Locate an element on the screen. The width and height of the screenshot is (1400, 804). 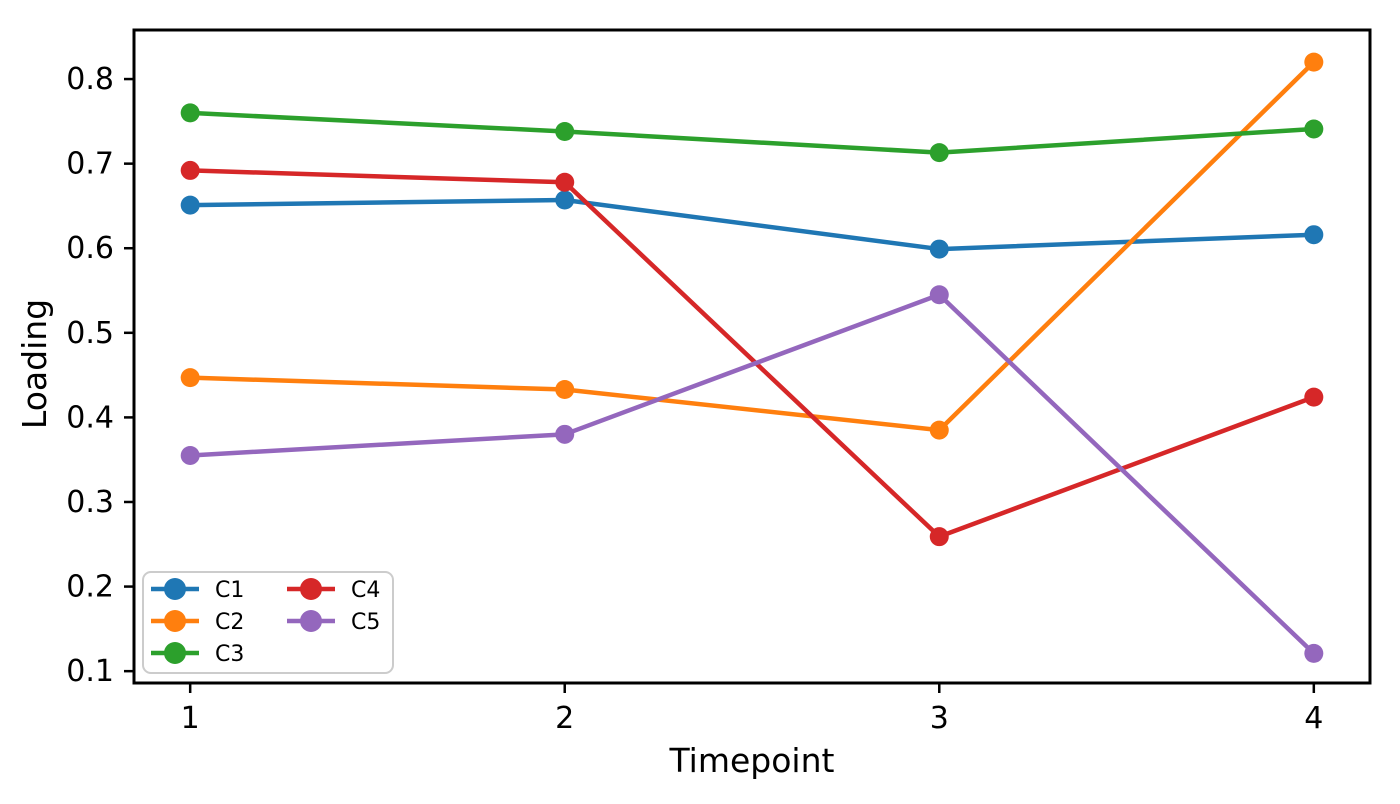
legend-label-C4: C4 is located at coordinates (365, 590).